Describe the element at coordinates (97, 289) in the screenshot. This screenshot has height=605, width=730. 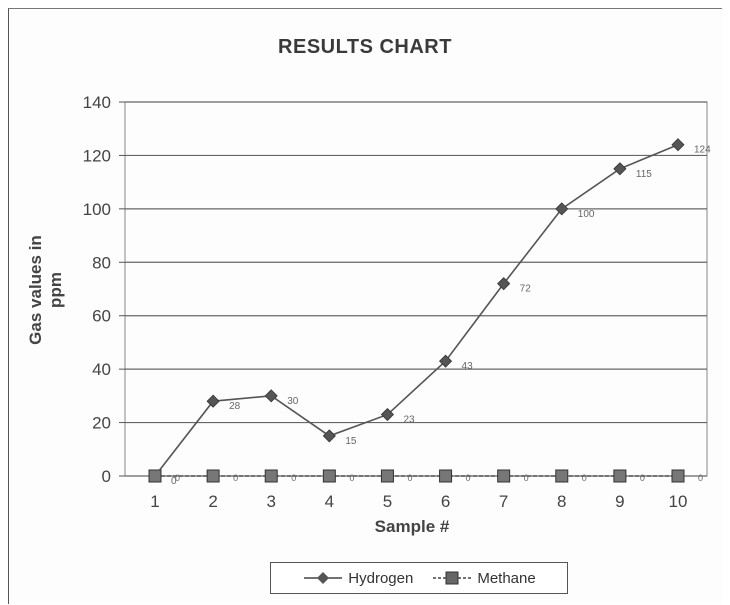
I see `y-tick-labels: 0 20 40 60 80 100 120 140` at that location.